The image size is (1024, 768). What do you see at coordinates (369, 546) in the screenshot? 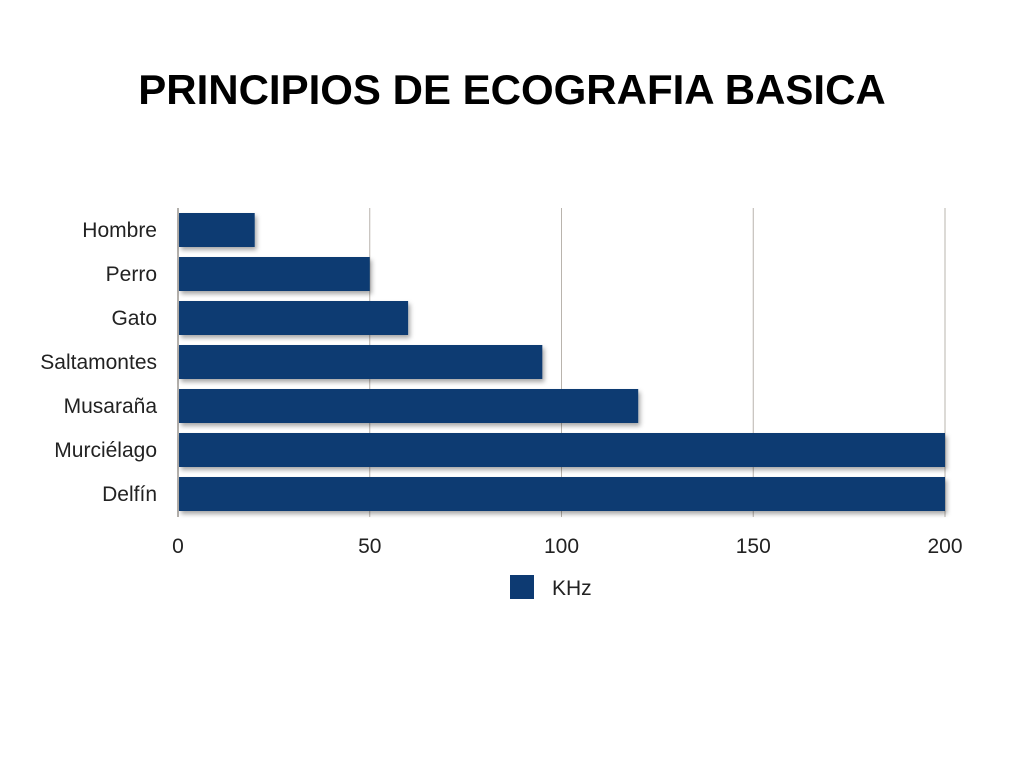
I see `x-tick-label: 50` at bounding box center [369, 546].